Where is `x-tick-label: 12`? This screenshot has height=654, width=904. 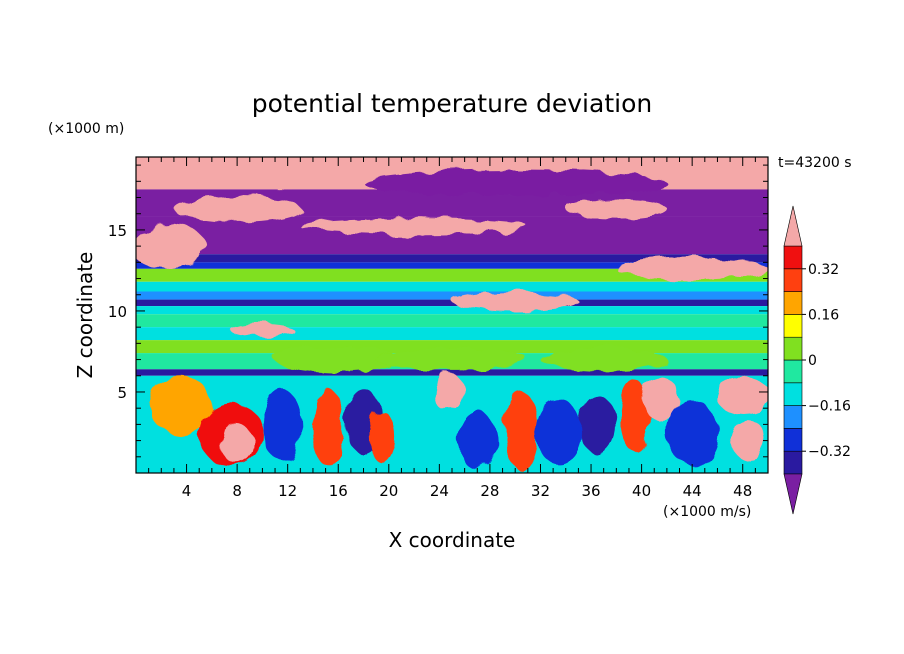 x-tick-label: 12 is located at coordinates (287, 491).